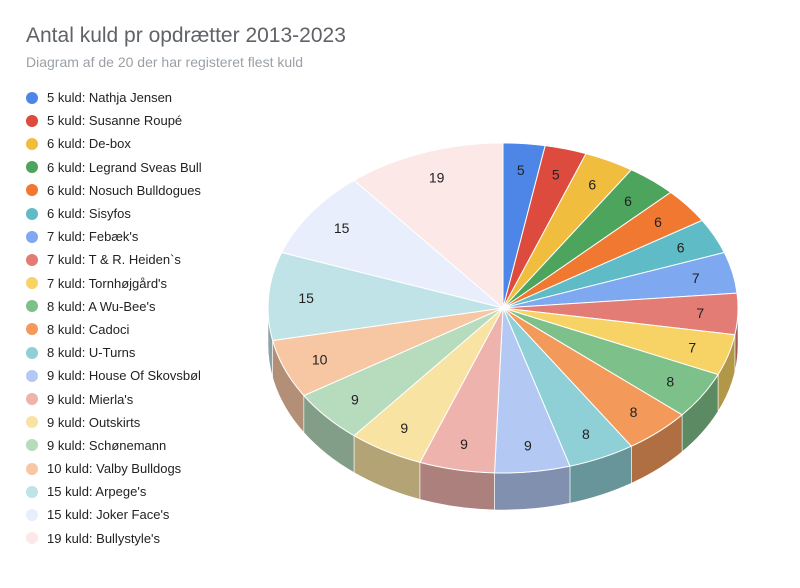 Image resolution: width=800 pixels, height=588 pixels. I want to click on legend-item: 7 kuld: Tornhøjgård's, so click(114, 283).